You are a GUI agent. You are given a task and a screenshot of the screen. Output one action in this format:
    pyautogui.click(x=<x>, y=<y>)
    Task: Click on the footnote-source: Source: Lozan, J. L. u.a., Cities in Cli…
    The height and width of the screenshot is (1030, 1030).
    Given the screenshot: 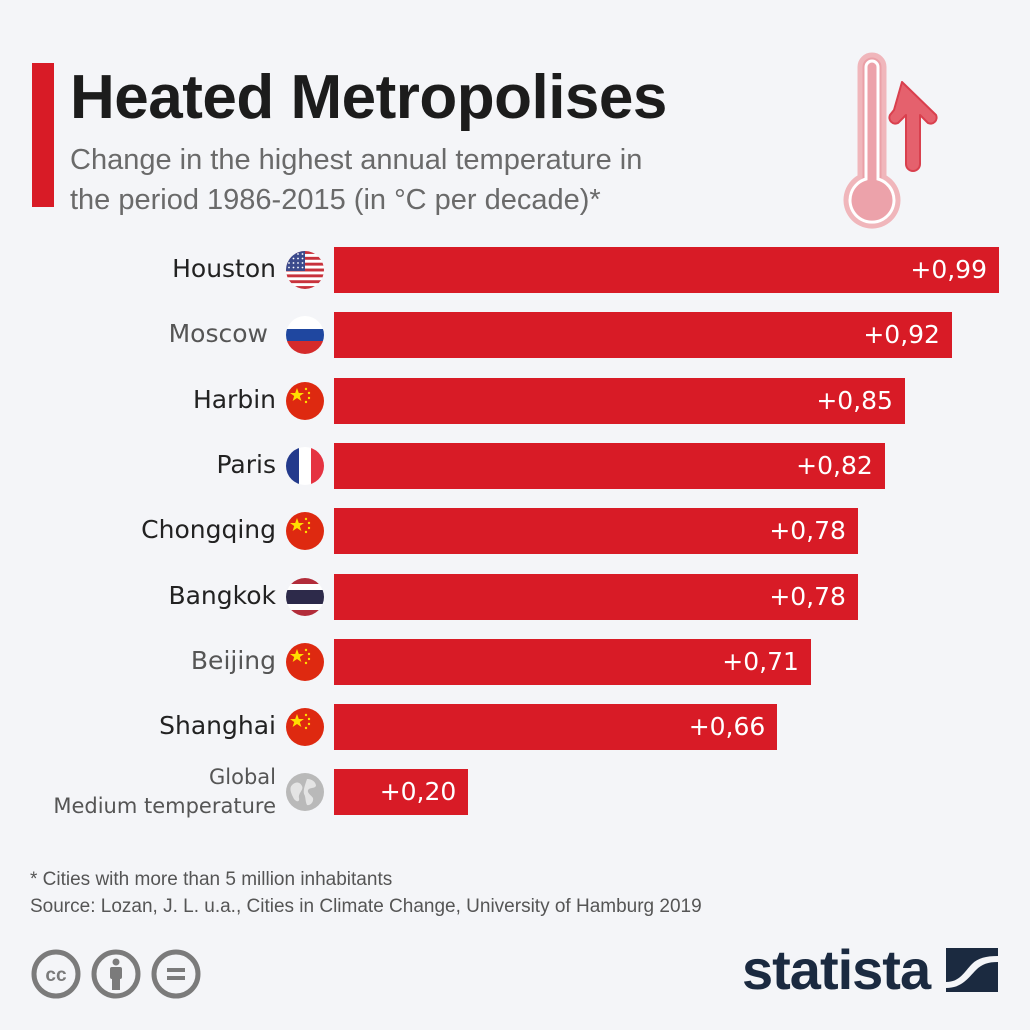 What is the action you would take?
    pyautogui.click(x=366, y=906)
    